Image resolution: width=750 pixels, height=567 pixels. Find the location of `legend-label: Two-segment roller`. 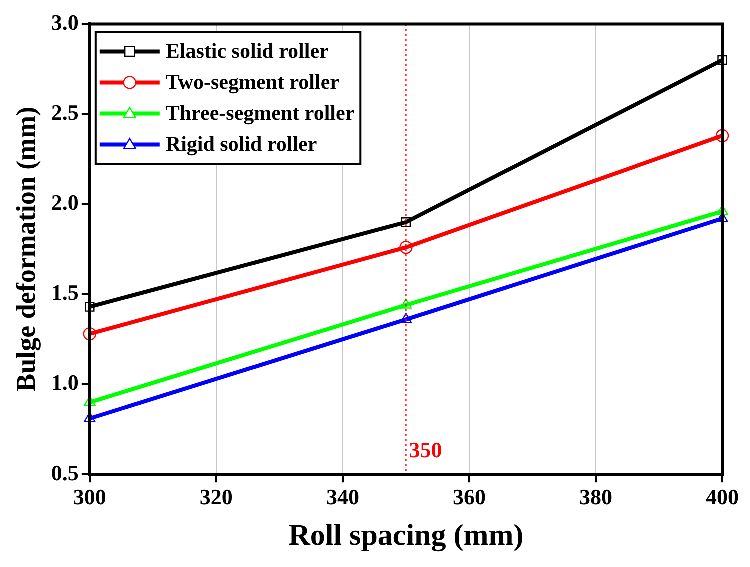

legend-label: Two-segment roller is located at coordinates (253, 82).